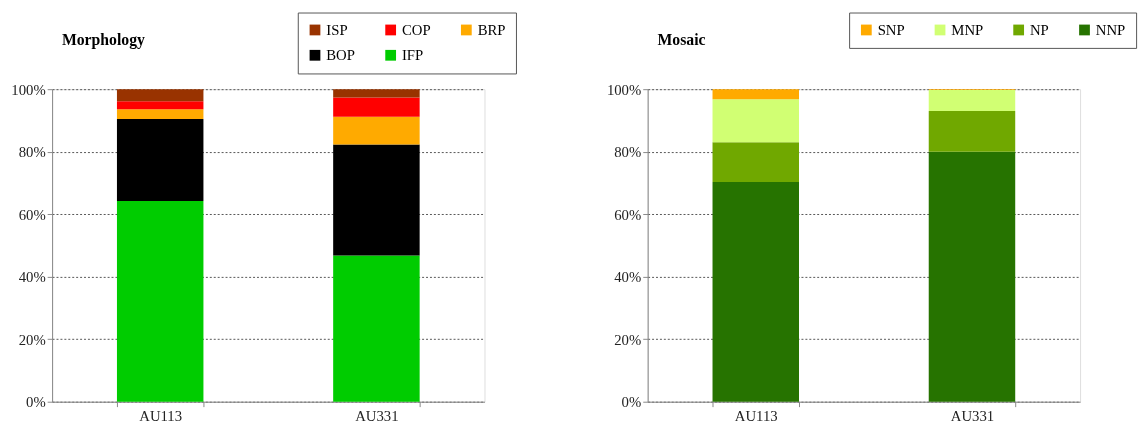  I want to click on legend-label: MNP, so click(967, 29).